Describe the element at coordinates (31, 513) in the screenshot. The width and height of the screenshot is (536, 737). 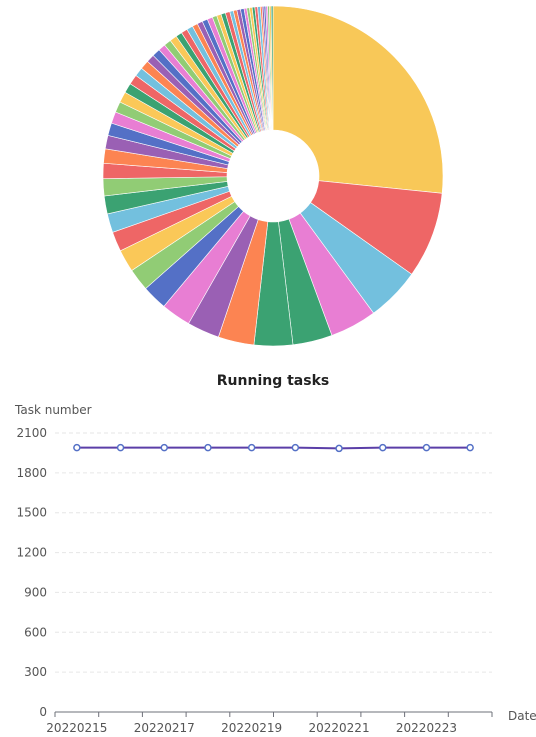
I see `y-tick-label: 1500` at that location.